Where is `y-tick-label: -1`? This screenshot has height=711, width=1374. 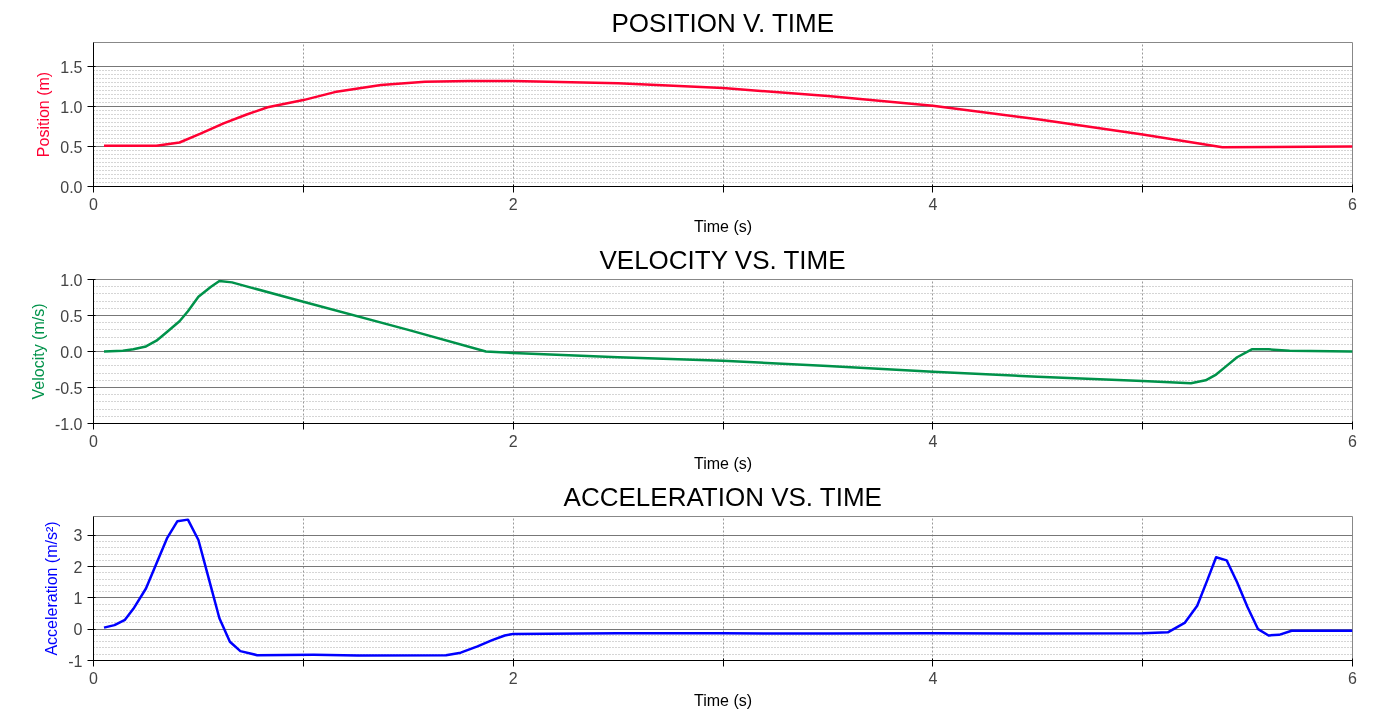 y-tick-label: -1 is located at coordinates (75, 661).